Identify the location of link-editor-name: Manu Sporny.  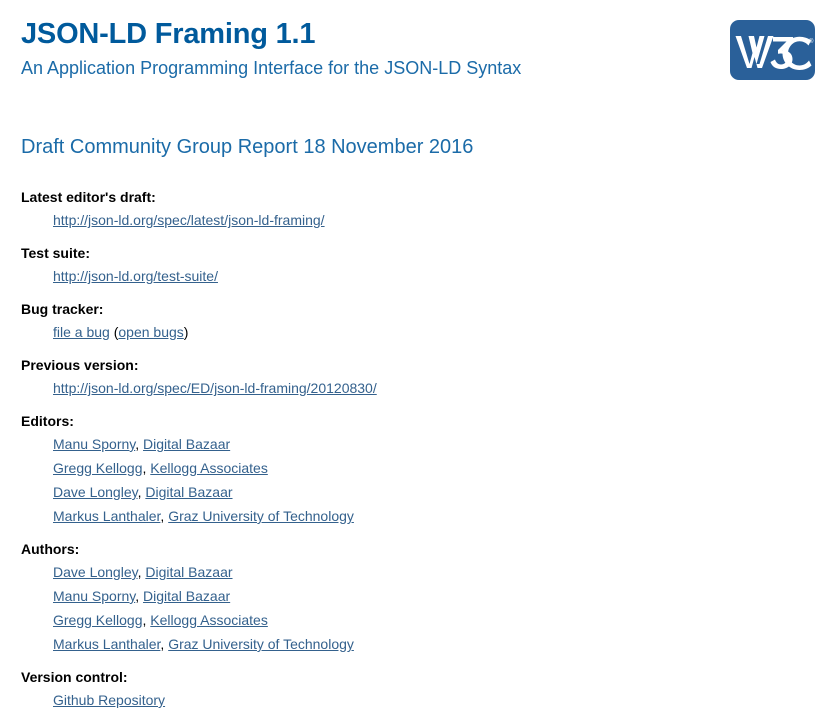
(94, 444).